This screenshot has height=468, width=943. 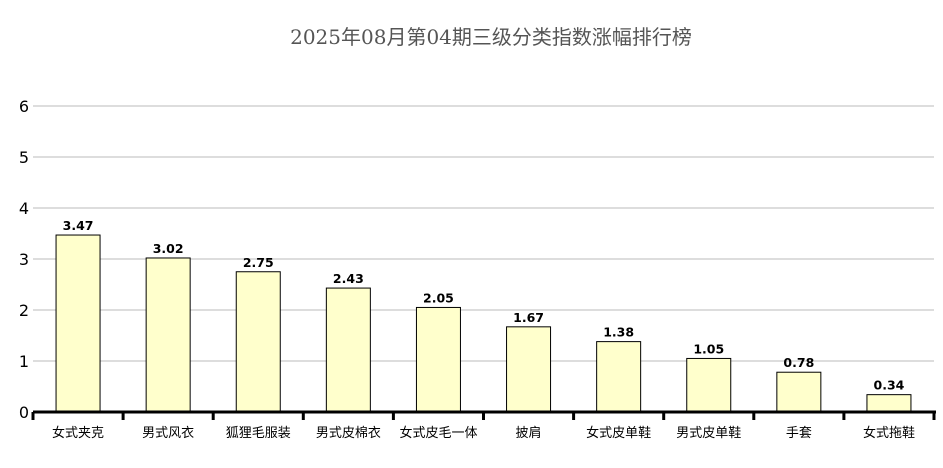 I want to click on y-tick-label: 0, so click(x=24, y=412).